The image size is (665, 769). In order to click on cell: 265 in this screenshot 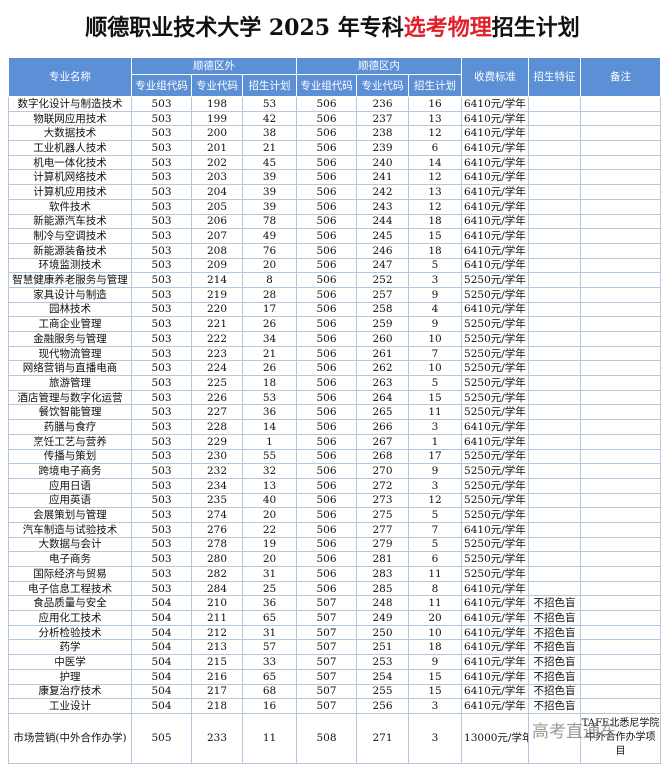, I will do `click(383, 412)`.